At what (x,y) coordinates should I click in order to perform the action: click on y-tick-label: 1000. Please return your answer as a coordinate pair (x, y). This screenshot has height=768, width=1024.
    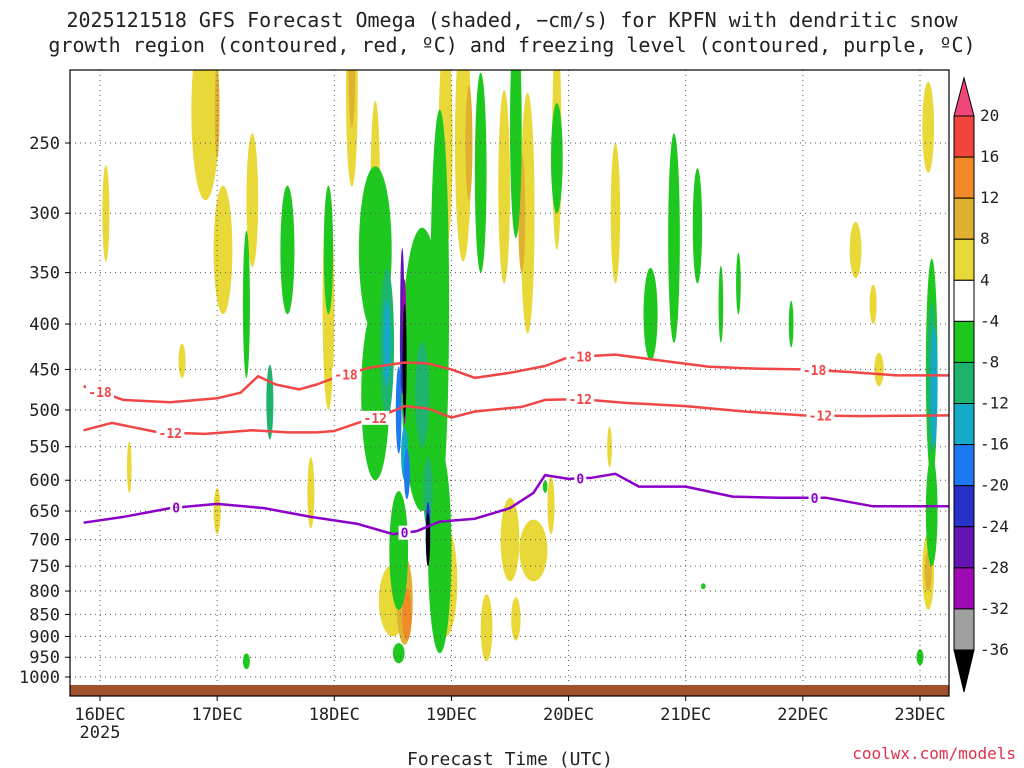
    Looking at the image, I should click on (39, 678).